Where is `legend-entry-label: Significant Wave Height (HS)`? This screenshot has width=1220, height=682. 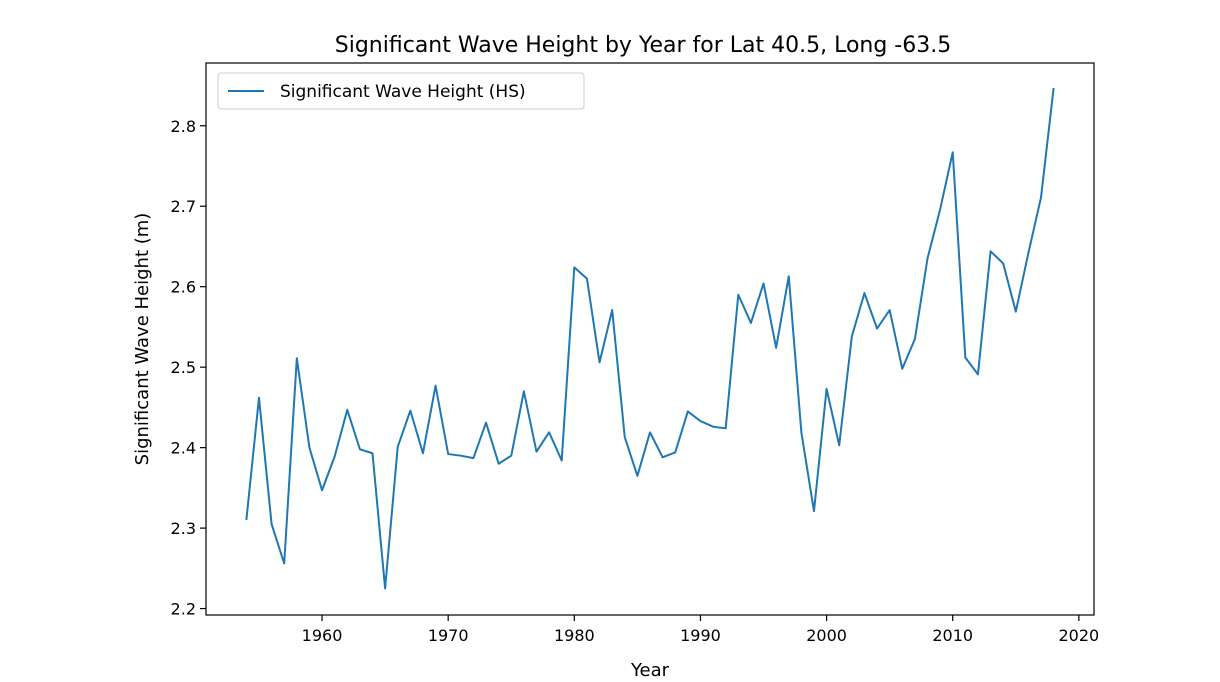
legend-entry-label: Significant Wave Height (HS) is located at coordinates (403, 92).